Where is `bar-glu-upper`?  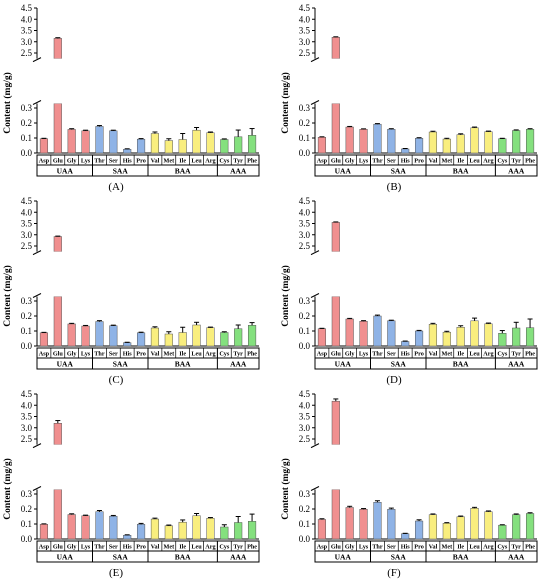
bar-glu-upper is located at coordinates (57, 48).